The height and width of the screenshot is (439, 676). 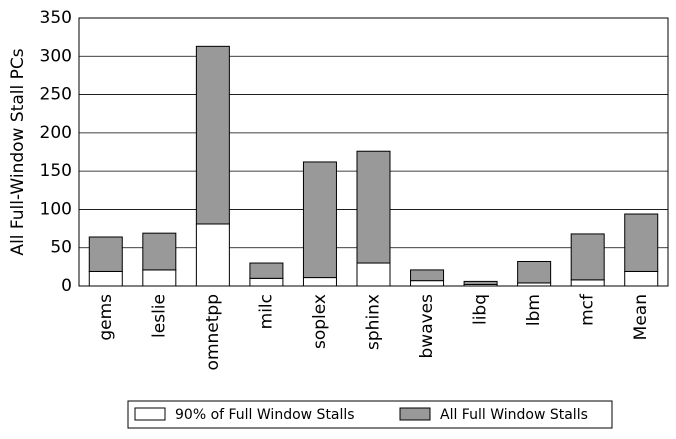 What do you see at coordinates (56, 133) in the screenshot?
I see `y-tick-label: 200` at bounding box center [56, 133].